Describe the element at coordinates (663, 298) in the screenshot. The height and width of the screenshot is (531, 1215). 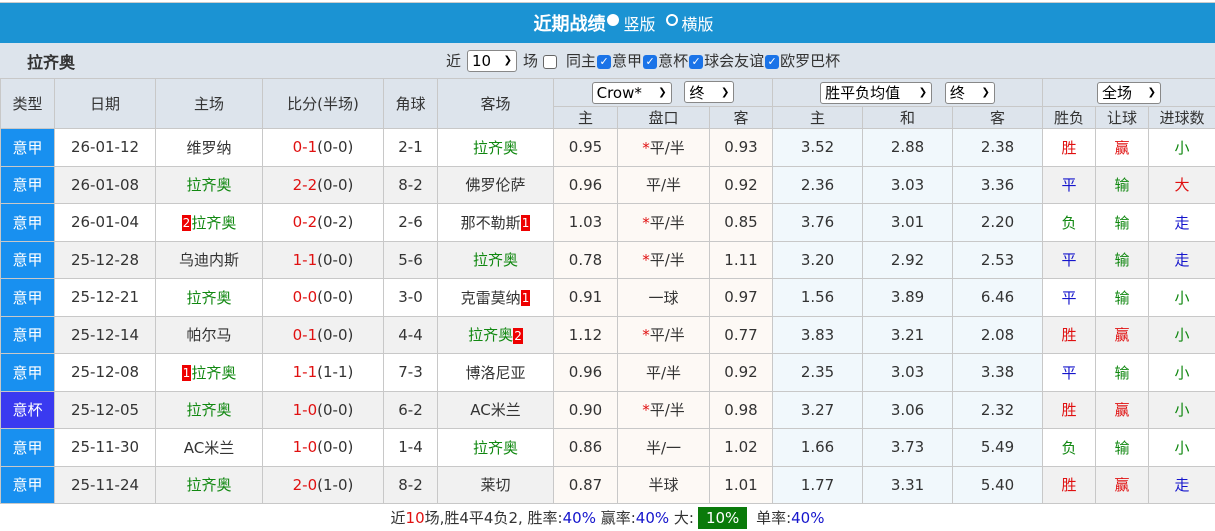
I see `odds-line-value: 一球` at that location.